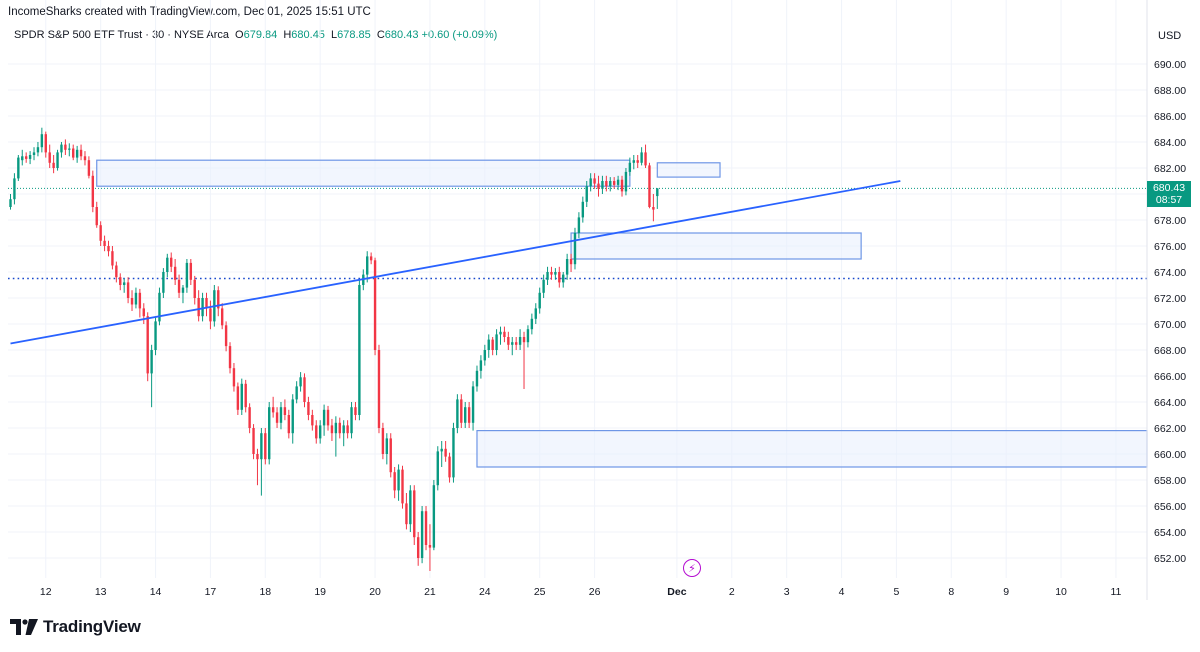 This screenshot has width=1200, height=652. What do you see at coordinates (581, 592) in the screenshot?
I see `time-axis: 12 13 14 17 18 19 20 21 24 25 26 Dec 2 3 4 5 8 9 10 11` at bounding box center [581, 592].